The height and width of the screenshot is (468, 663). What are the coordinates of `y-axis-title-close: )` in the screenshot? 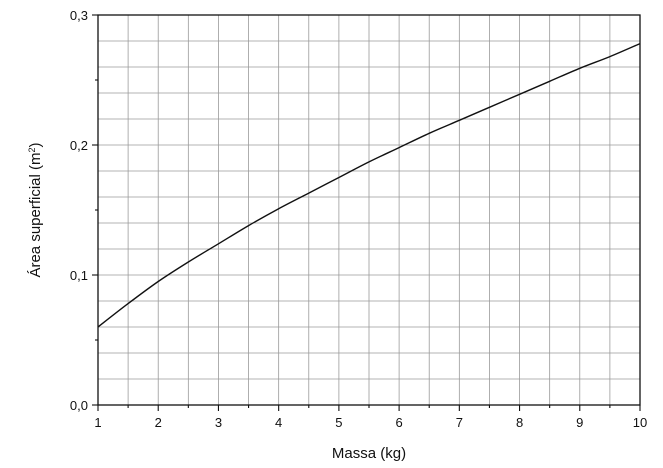 It's located at (35, 144).